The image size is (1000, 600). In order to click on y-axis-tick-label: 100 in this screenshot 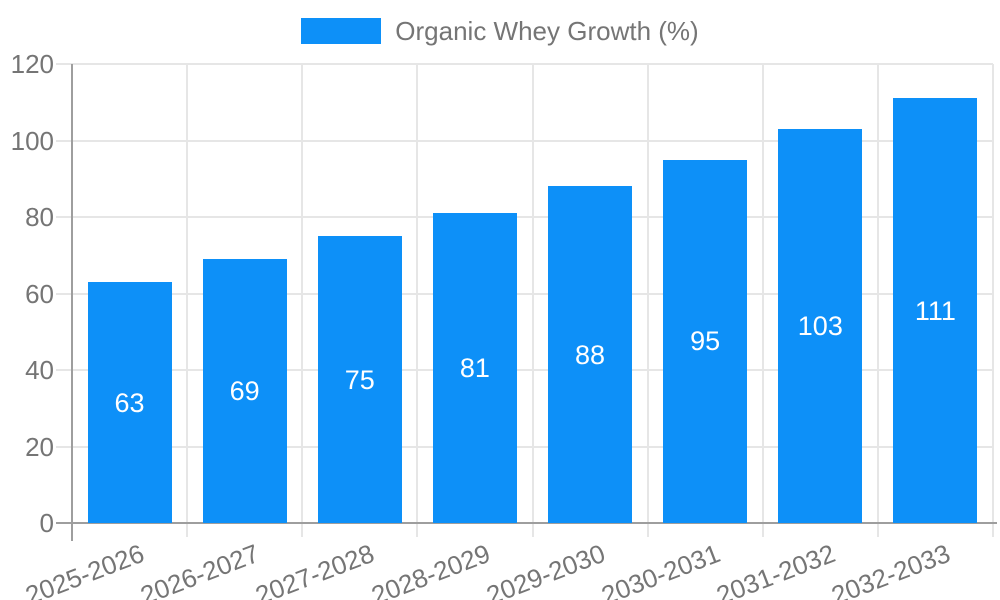, I will do `click(32, 140)`.